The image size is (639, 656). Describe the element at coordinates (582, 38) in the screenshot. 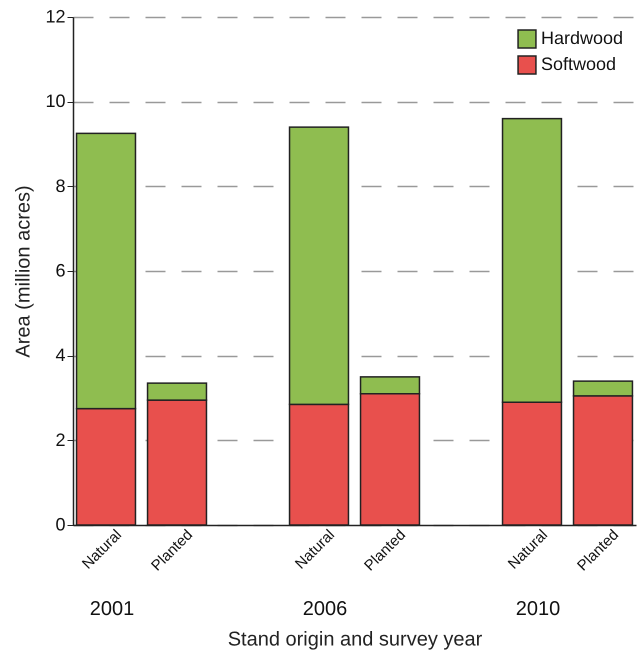

I see `legend-label: Hardwood` at that location.